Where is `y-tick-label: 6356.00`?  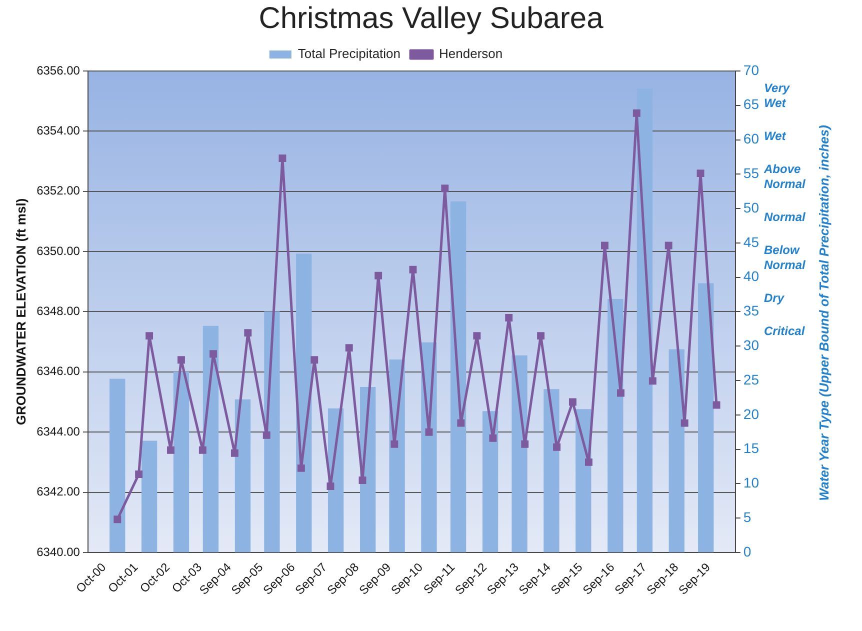
y-tick-label: 6356.00 is located at coordinates (58, 70).